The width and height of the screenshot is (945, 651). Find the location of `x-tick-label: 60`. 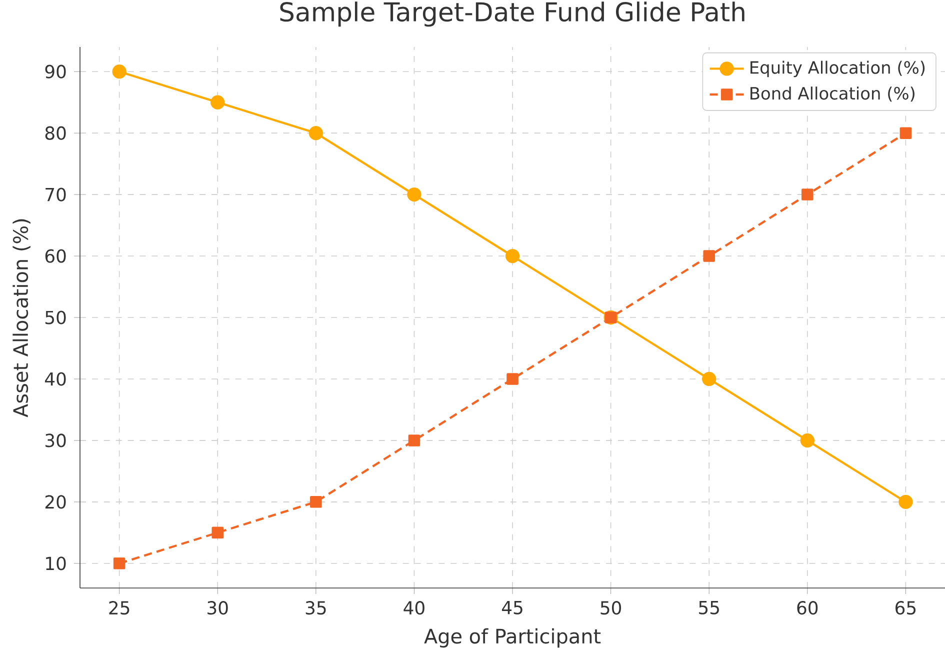

x-tick-label: 60 is located at coordinates (807, 608).